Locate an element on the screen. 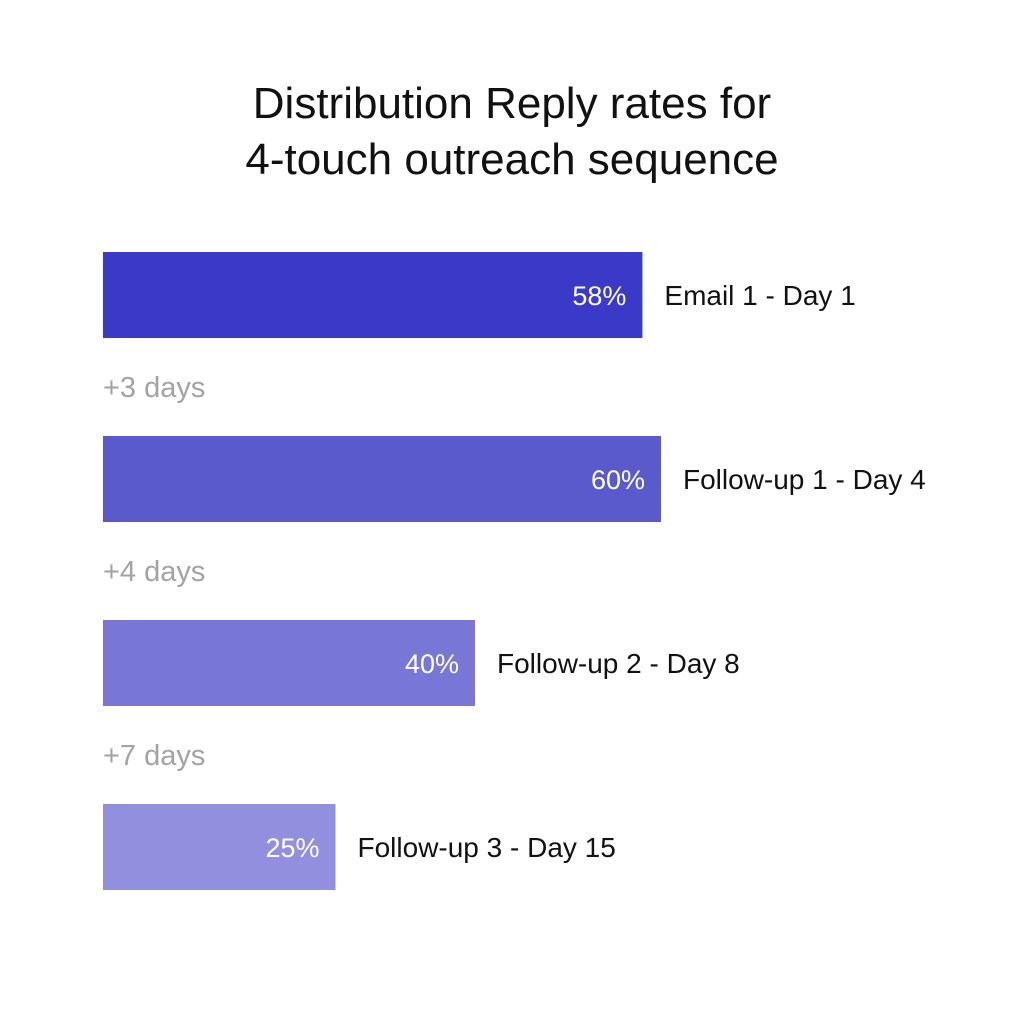  bar-value-label: 40% is located at coordinates (432, 664).